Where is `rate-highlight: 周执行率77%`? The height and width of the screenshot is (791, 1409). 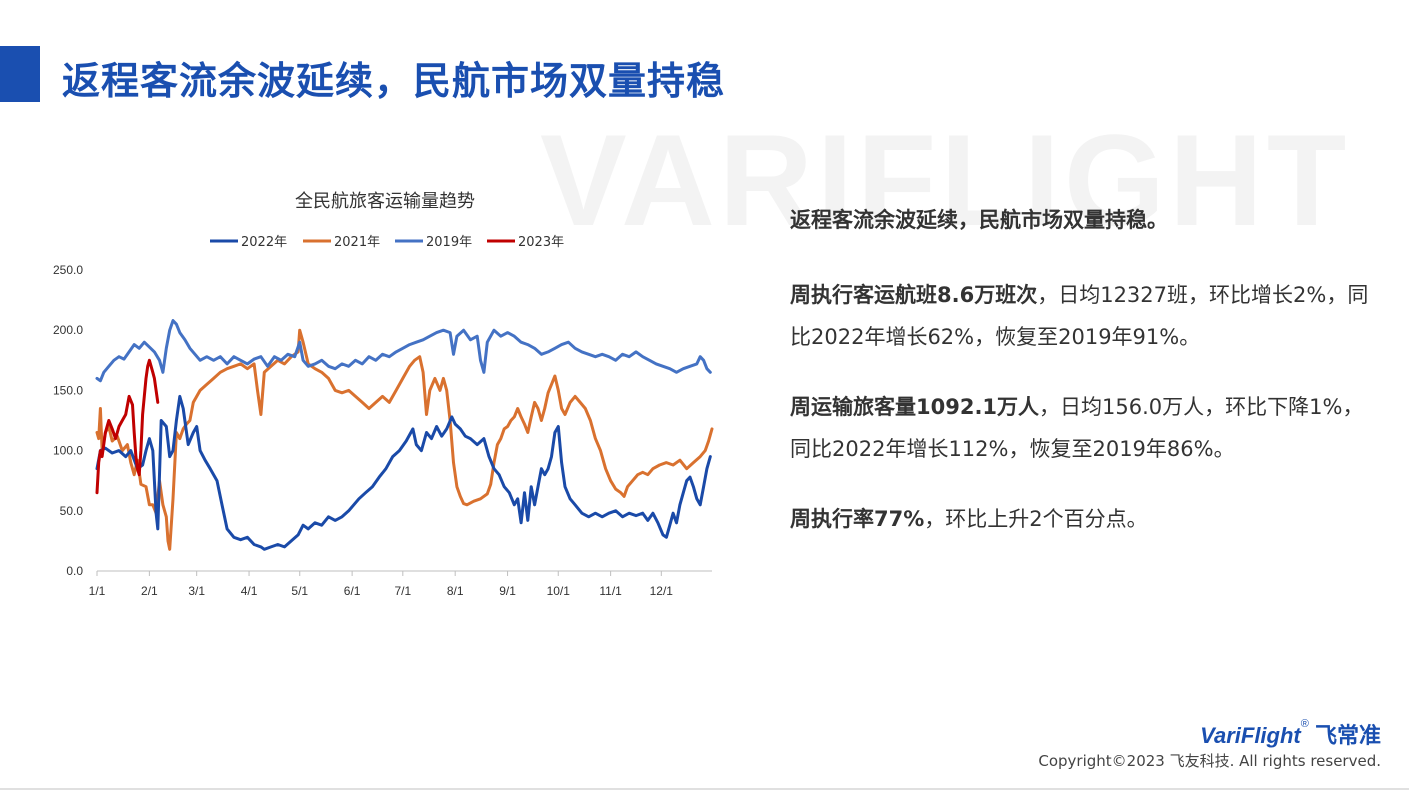 rate-highlight: 周执行率77% is located at coordinates (857, 519).